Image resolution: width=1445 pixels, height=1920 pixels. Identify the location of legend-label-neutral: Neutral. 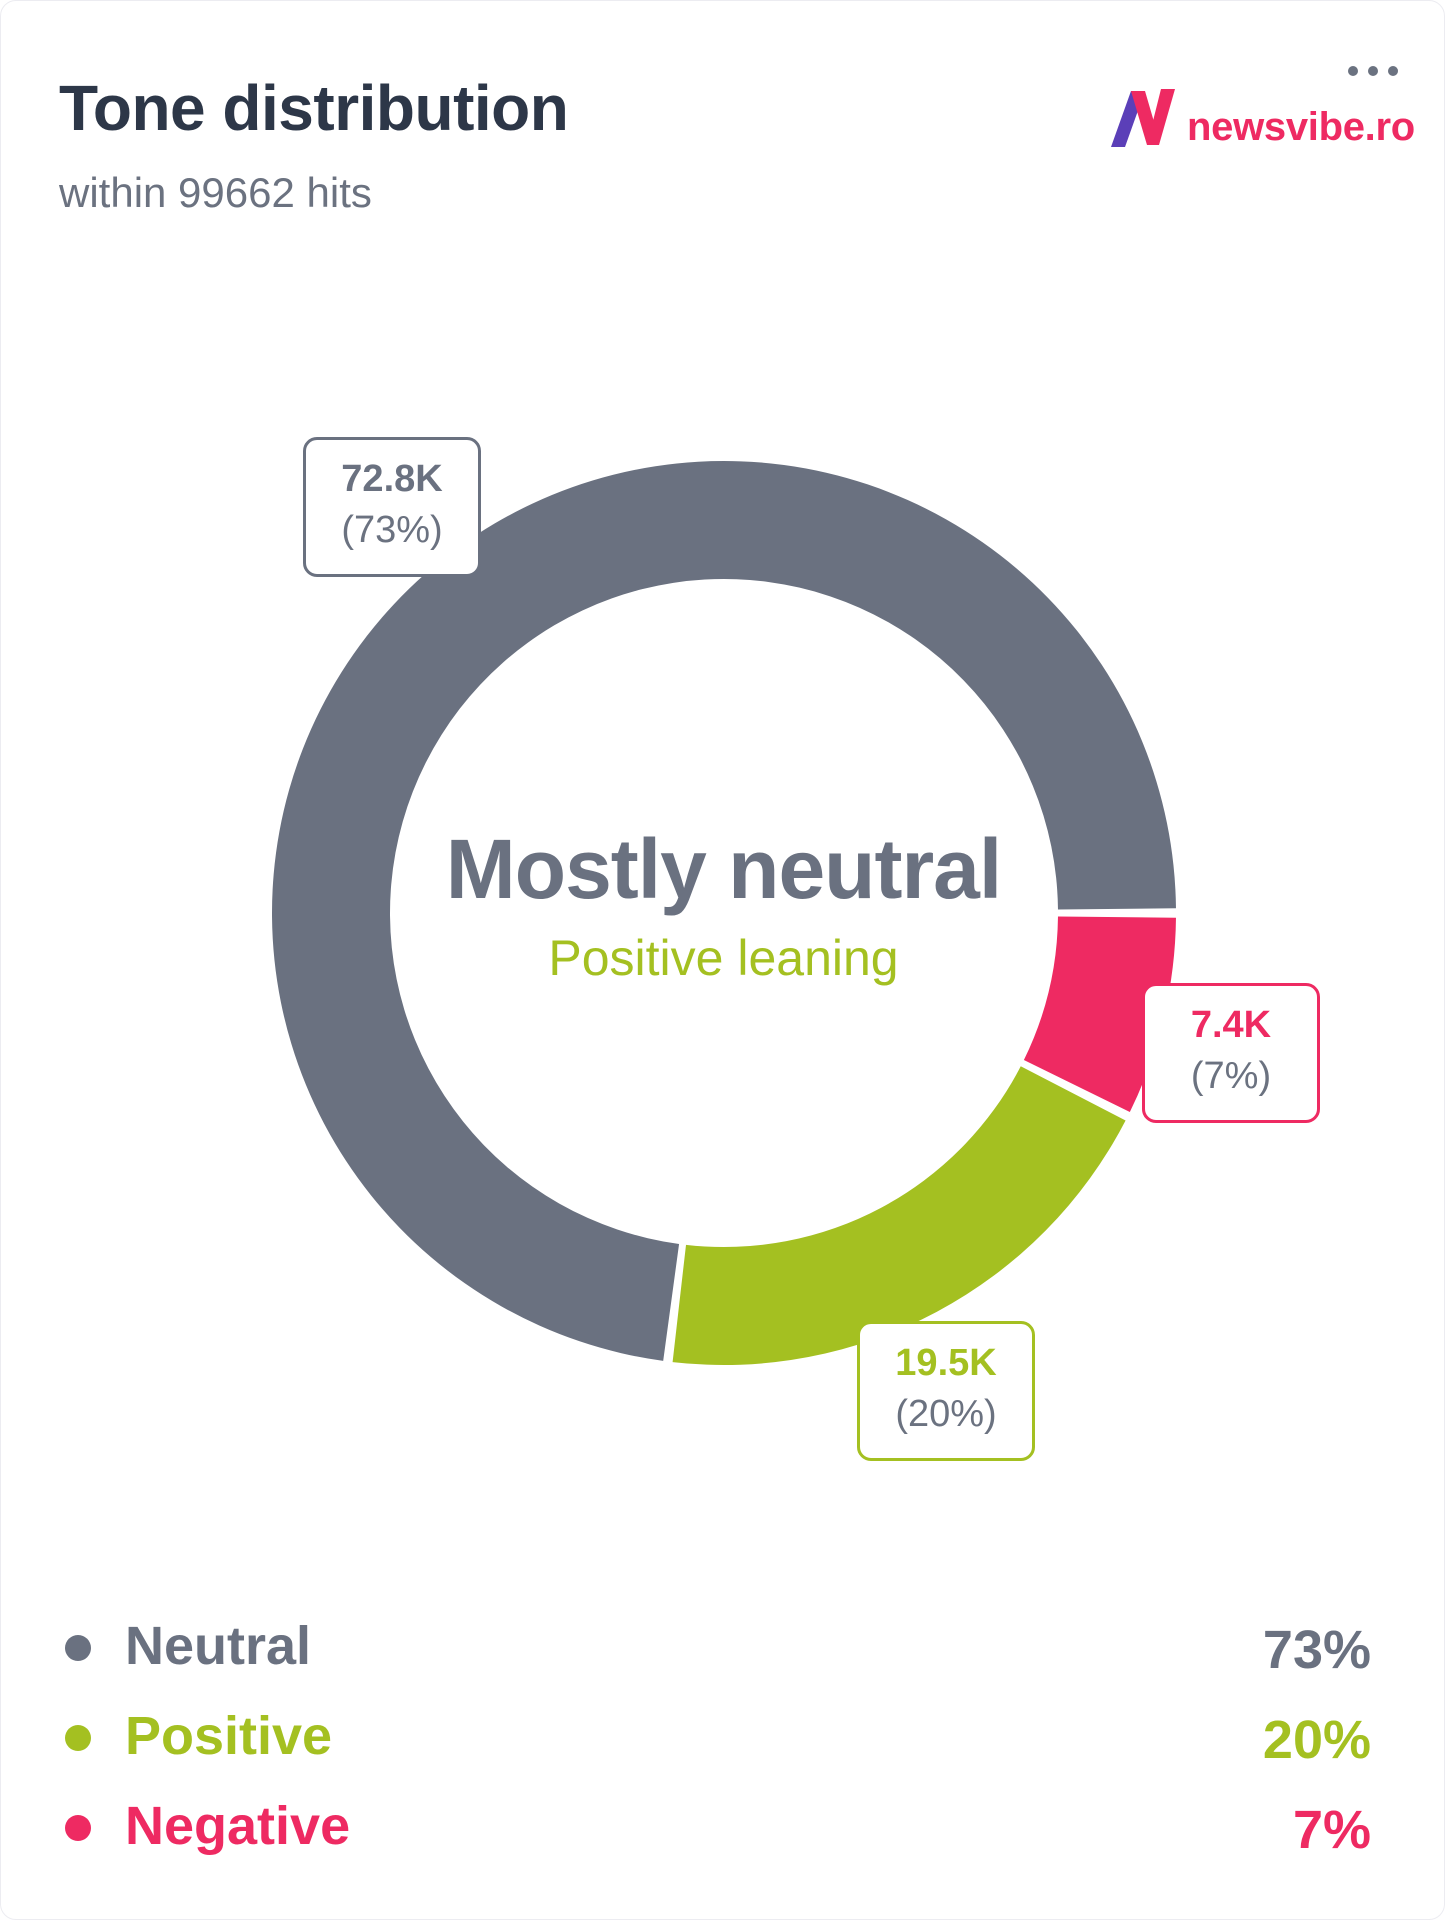
(218, 1646).